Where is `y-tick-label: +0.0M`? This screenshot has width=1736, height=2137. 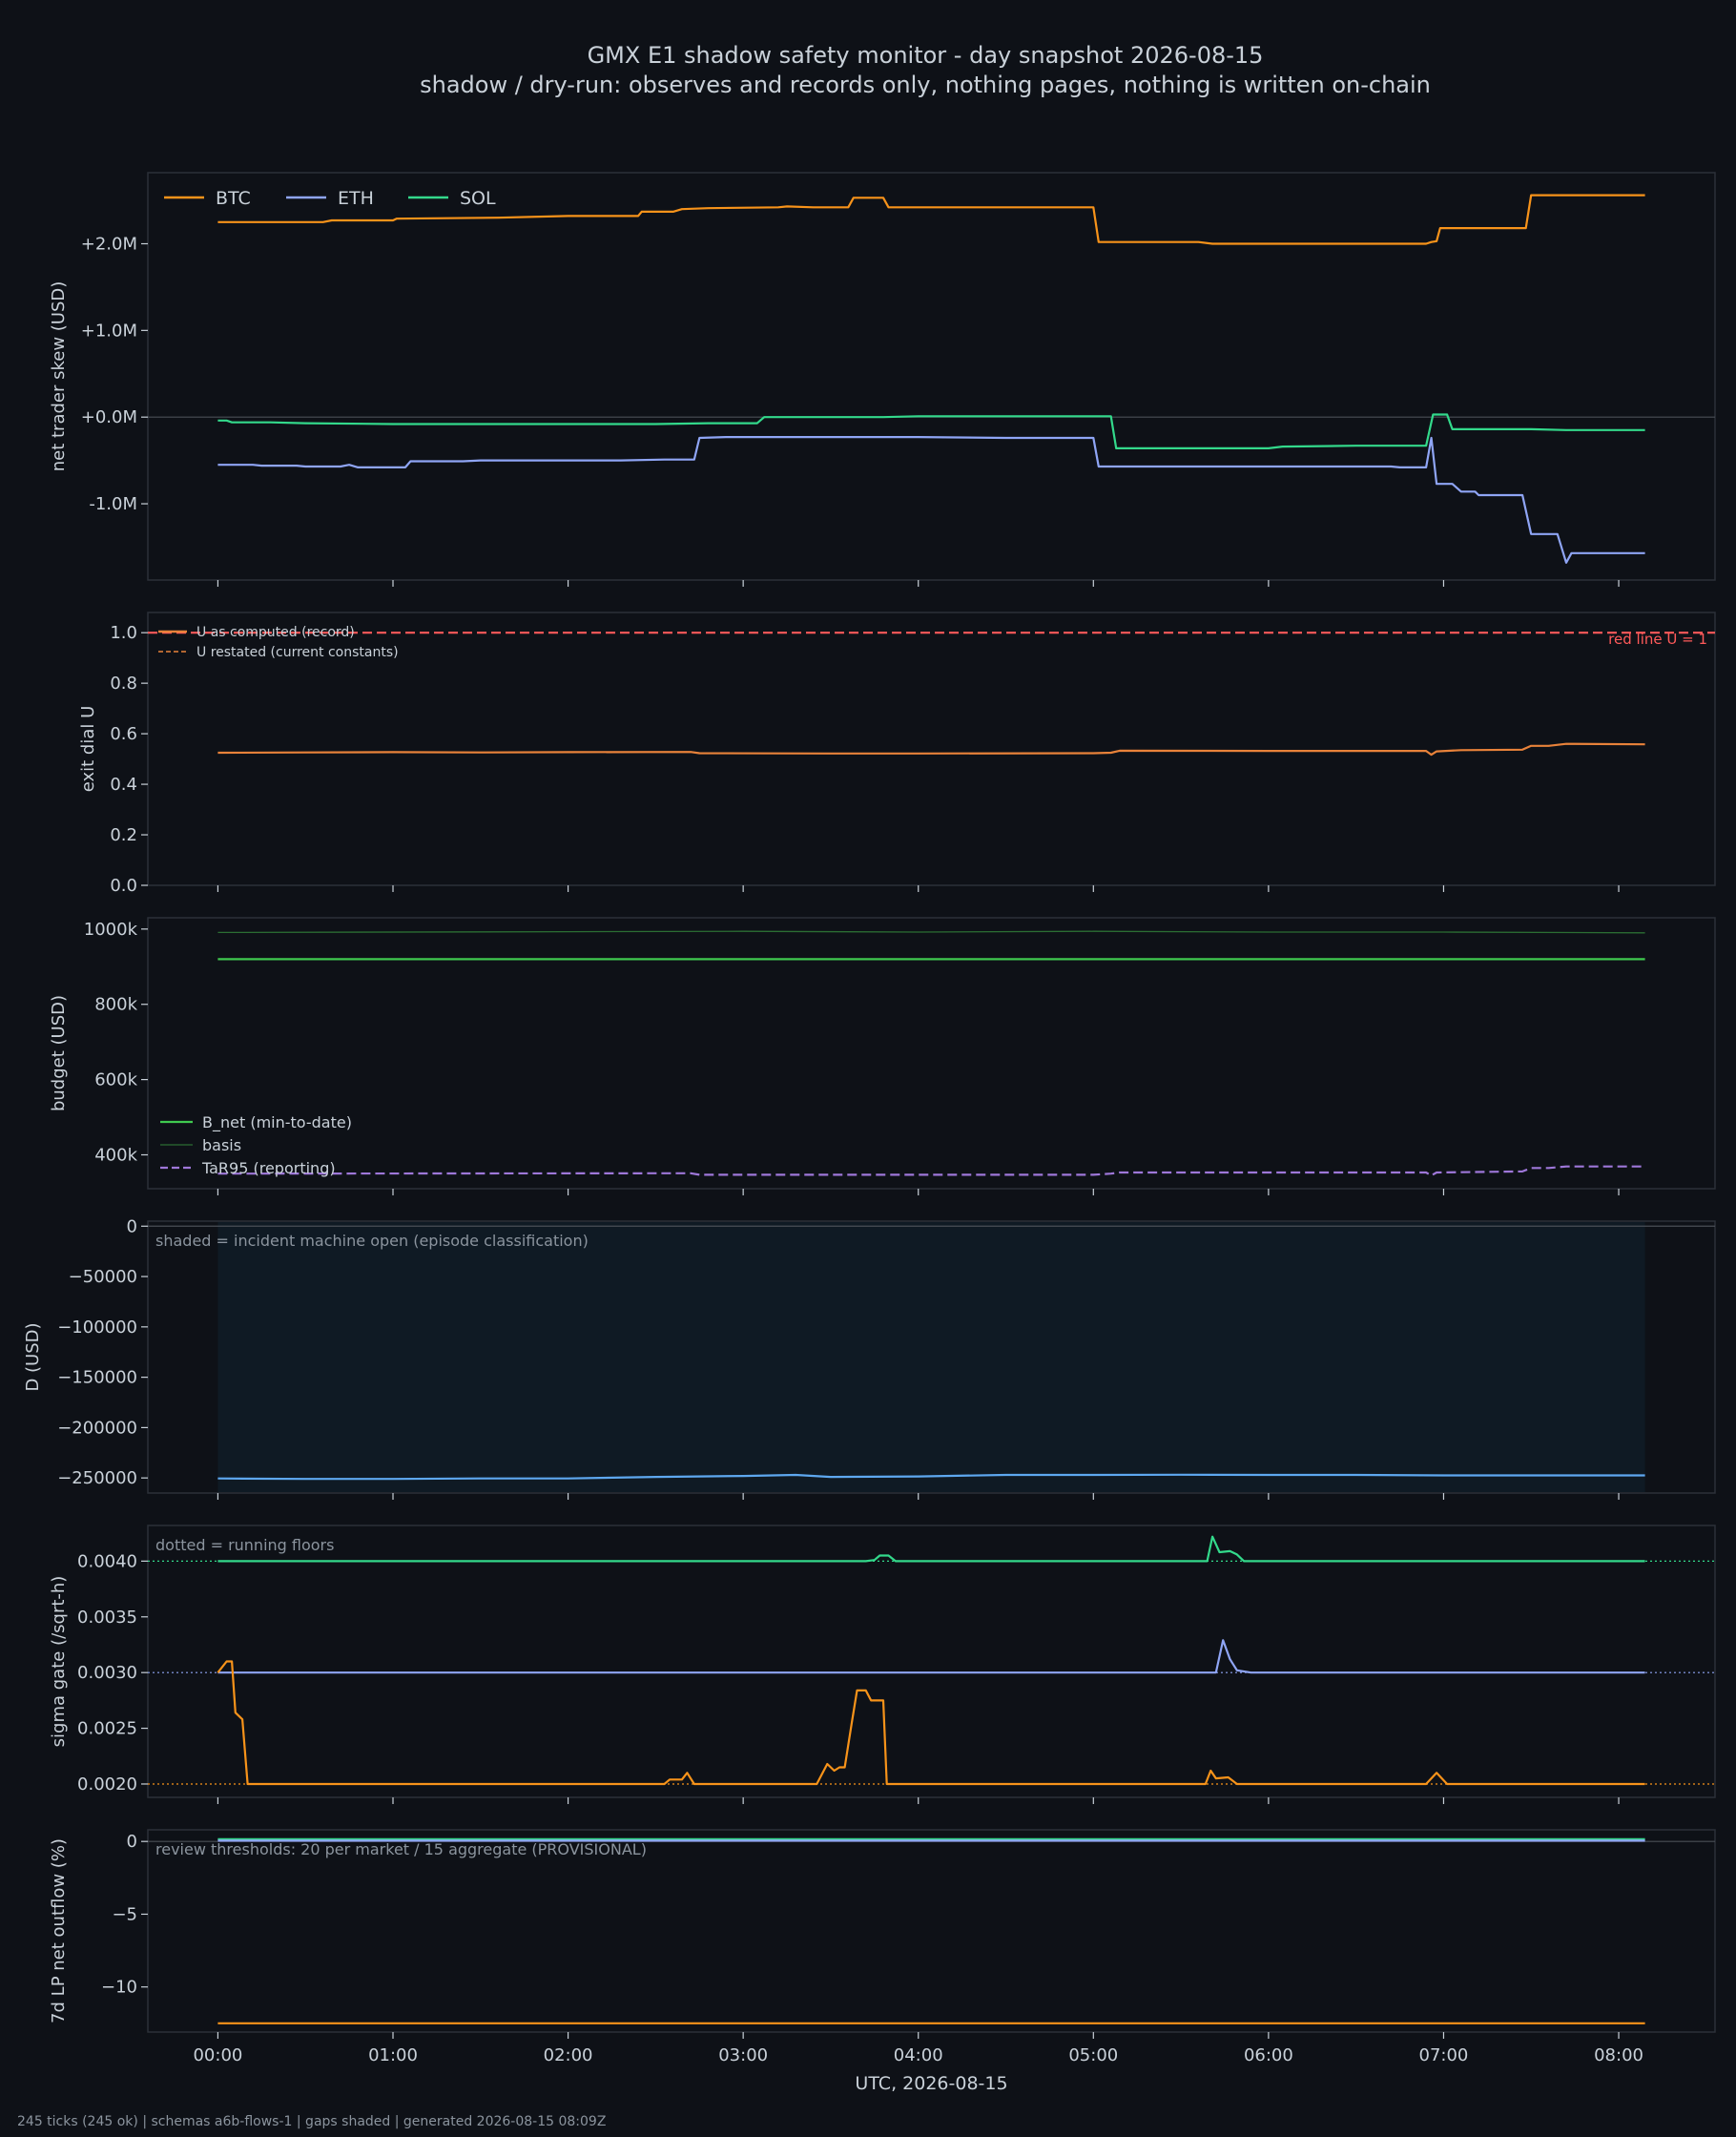 y-tick-label: +0.0M is located at coordinates (109, 417).